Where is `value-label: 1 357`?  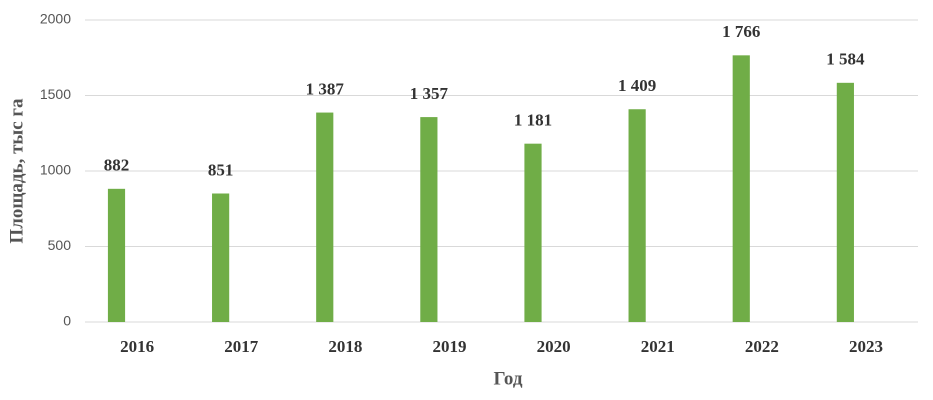 value-label: 1 357 is located at coordinates (429, 93).